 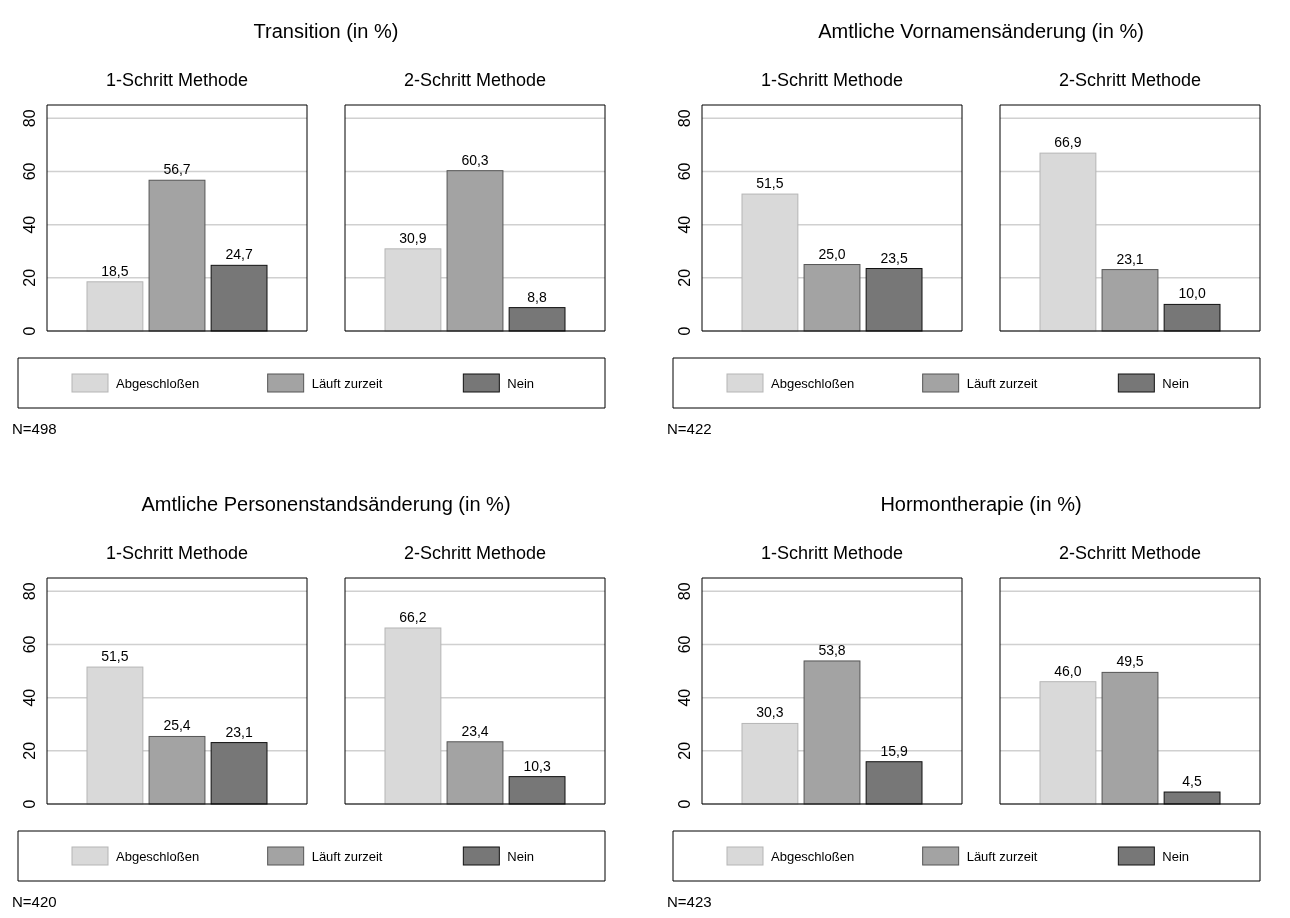 I want to click on data-label: 15,9, so click(x=894, y=750).